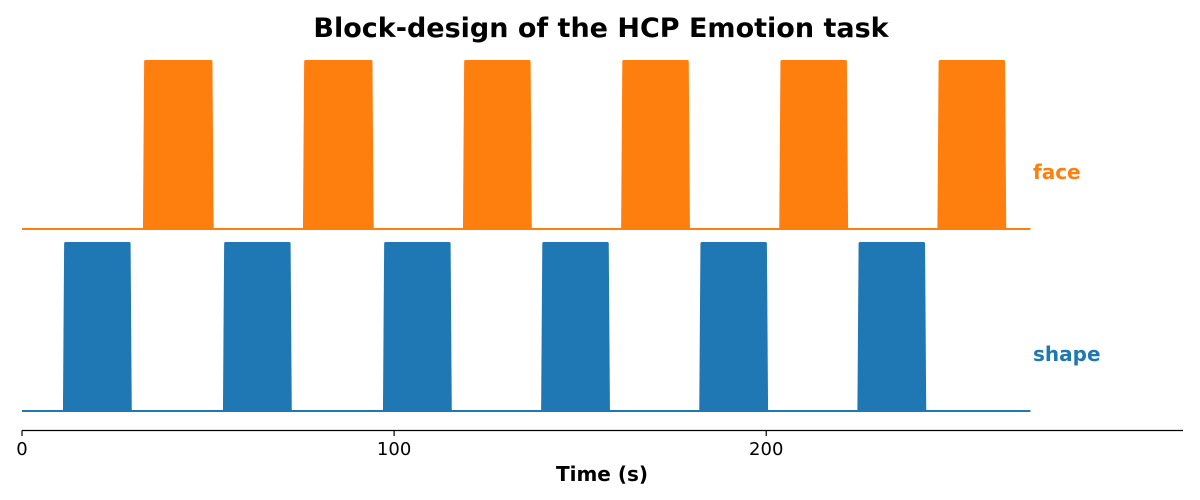  I want to click on x-tick-label-100: 100, so click(394, 449).